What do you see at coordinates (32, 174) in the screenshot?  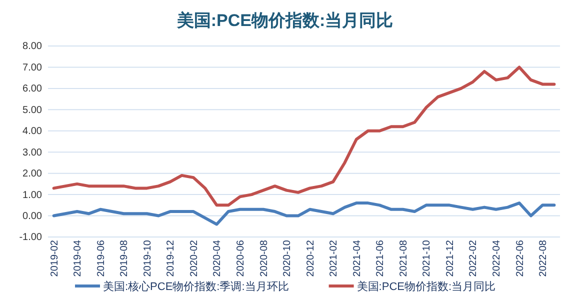 I see `y-tick-label: 2.00` at bounding box center [32, 174].